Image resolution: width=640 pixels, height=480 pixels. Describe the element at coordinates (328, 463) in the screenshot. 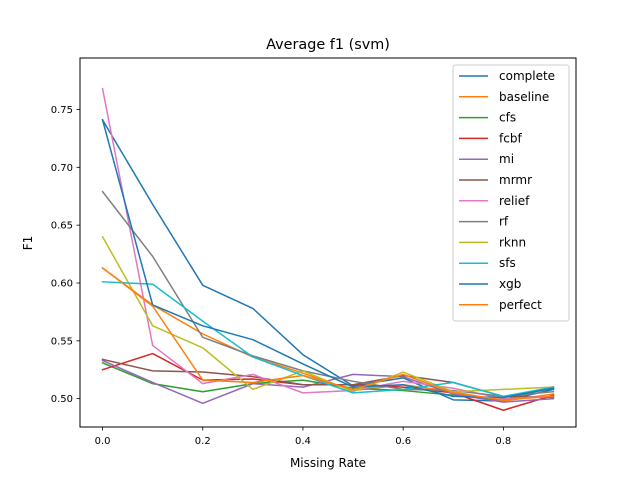

I see `x-axis-label: Missing Rate` at that location.